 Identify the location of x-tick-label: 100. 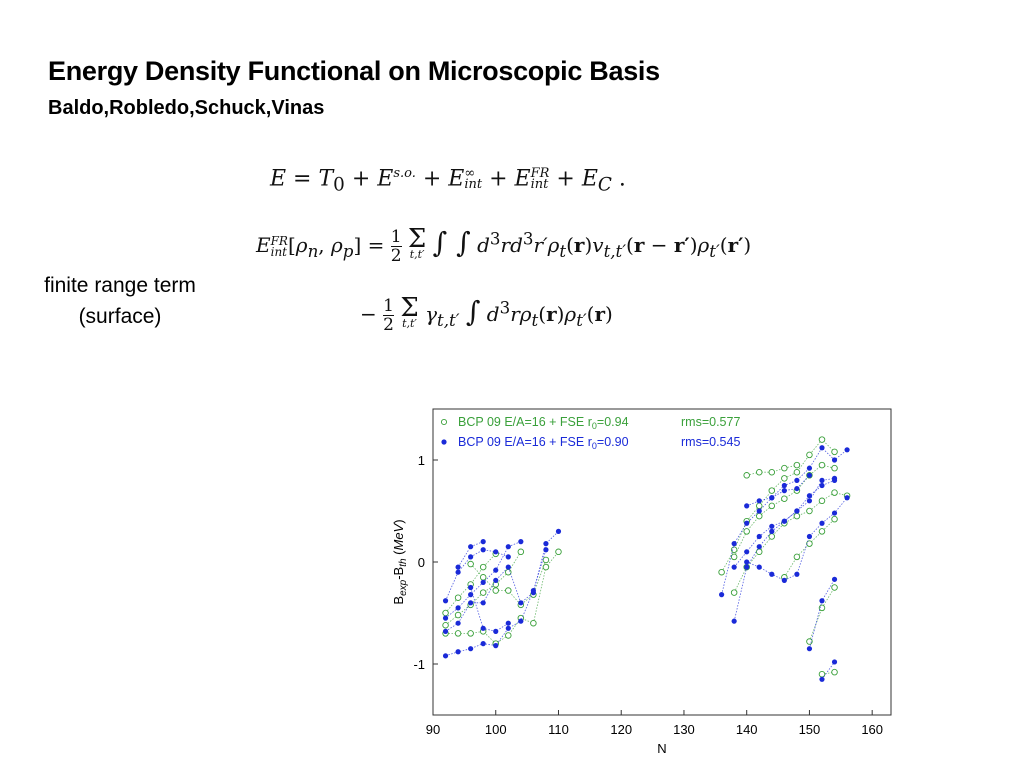
(496, 729).